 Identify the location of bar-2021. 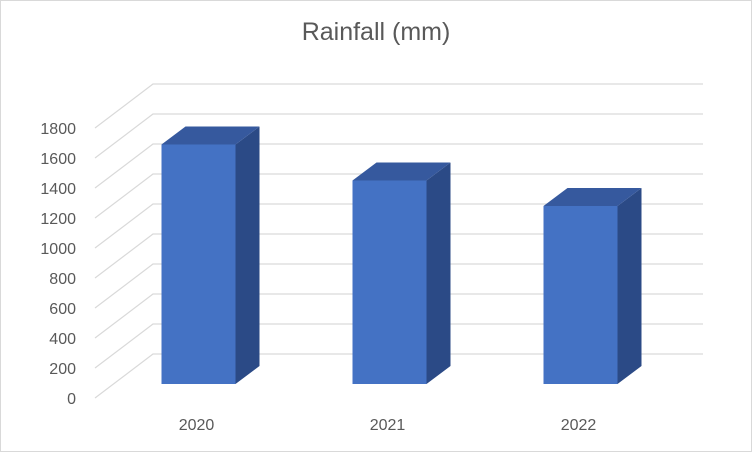
(401, 273).